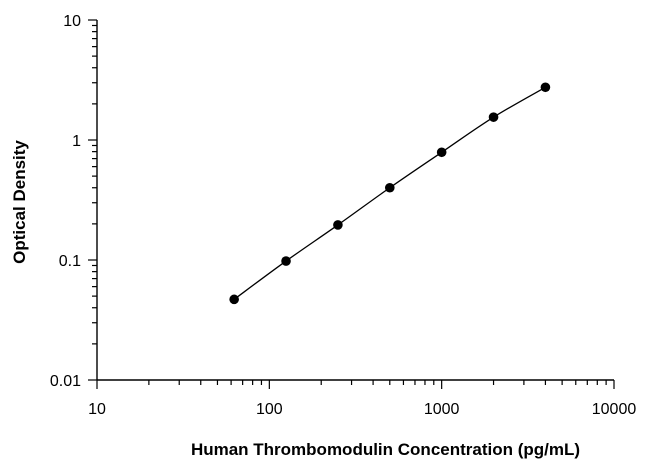 This screenshot has width=650, height=470. I want to click on y-tick-label: 0.01, so click(65, 381).